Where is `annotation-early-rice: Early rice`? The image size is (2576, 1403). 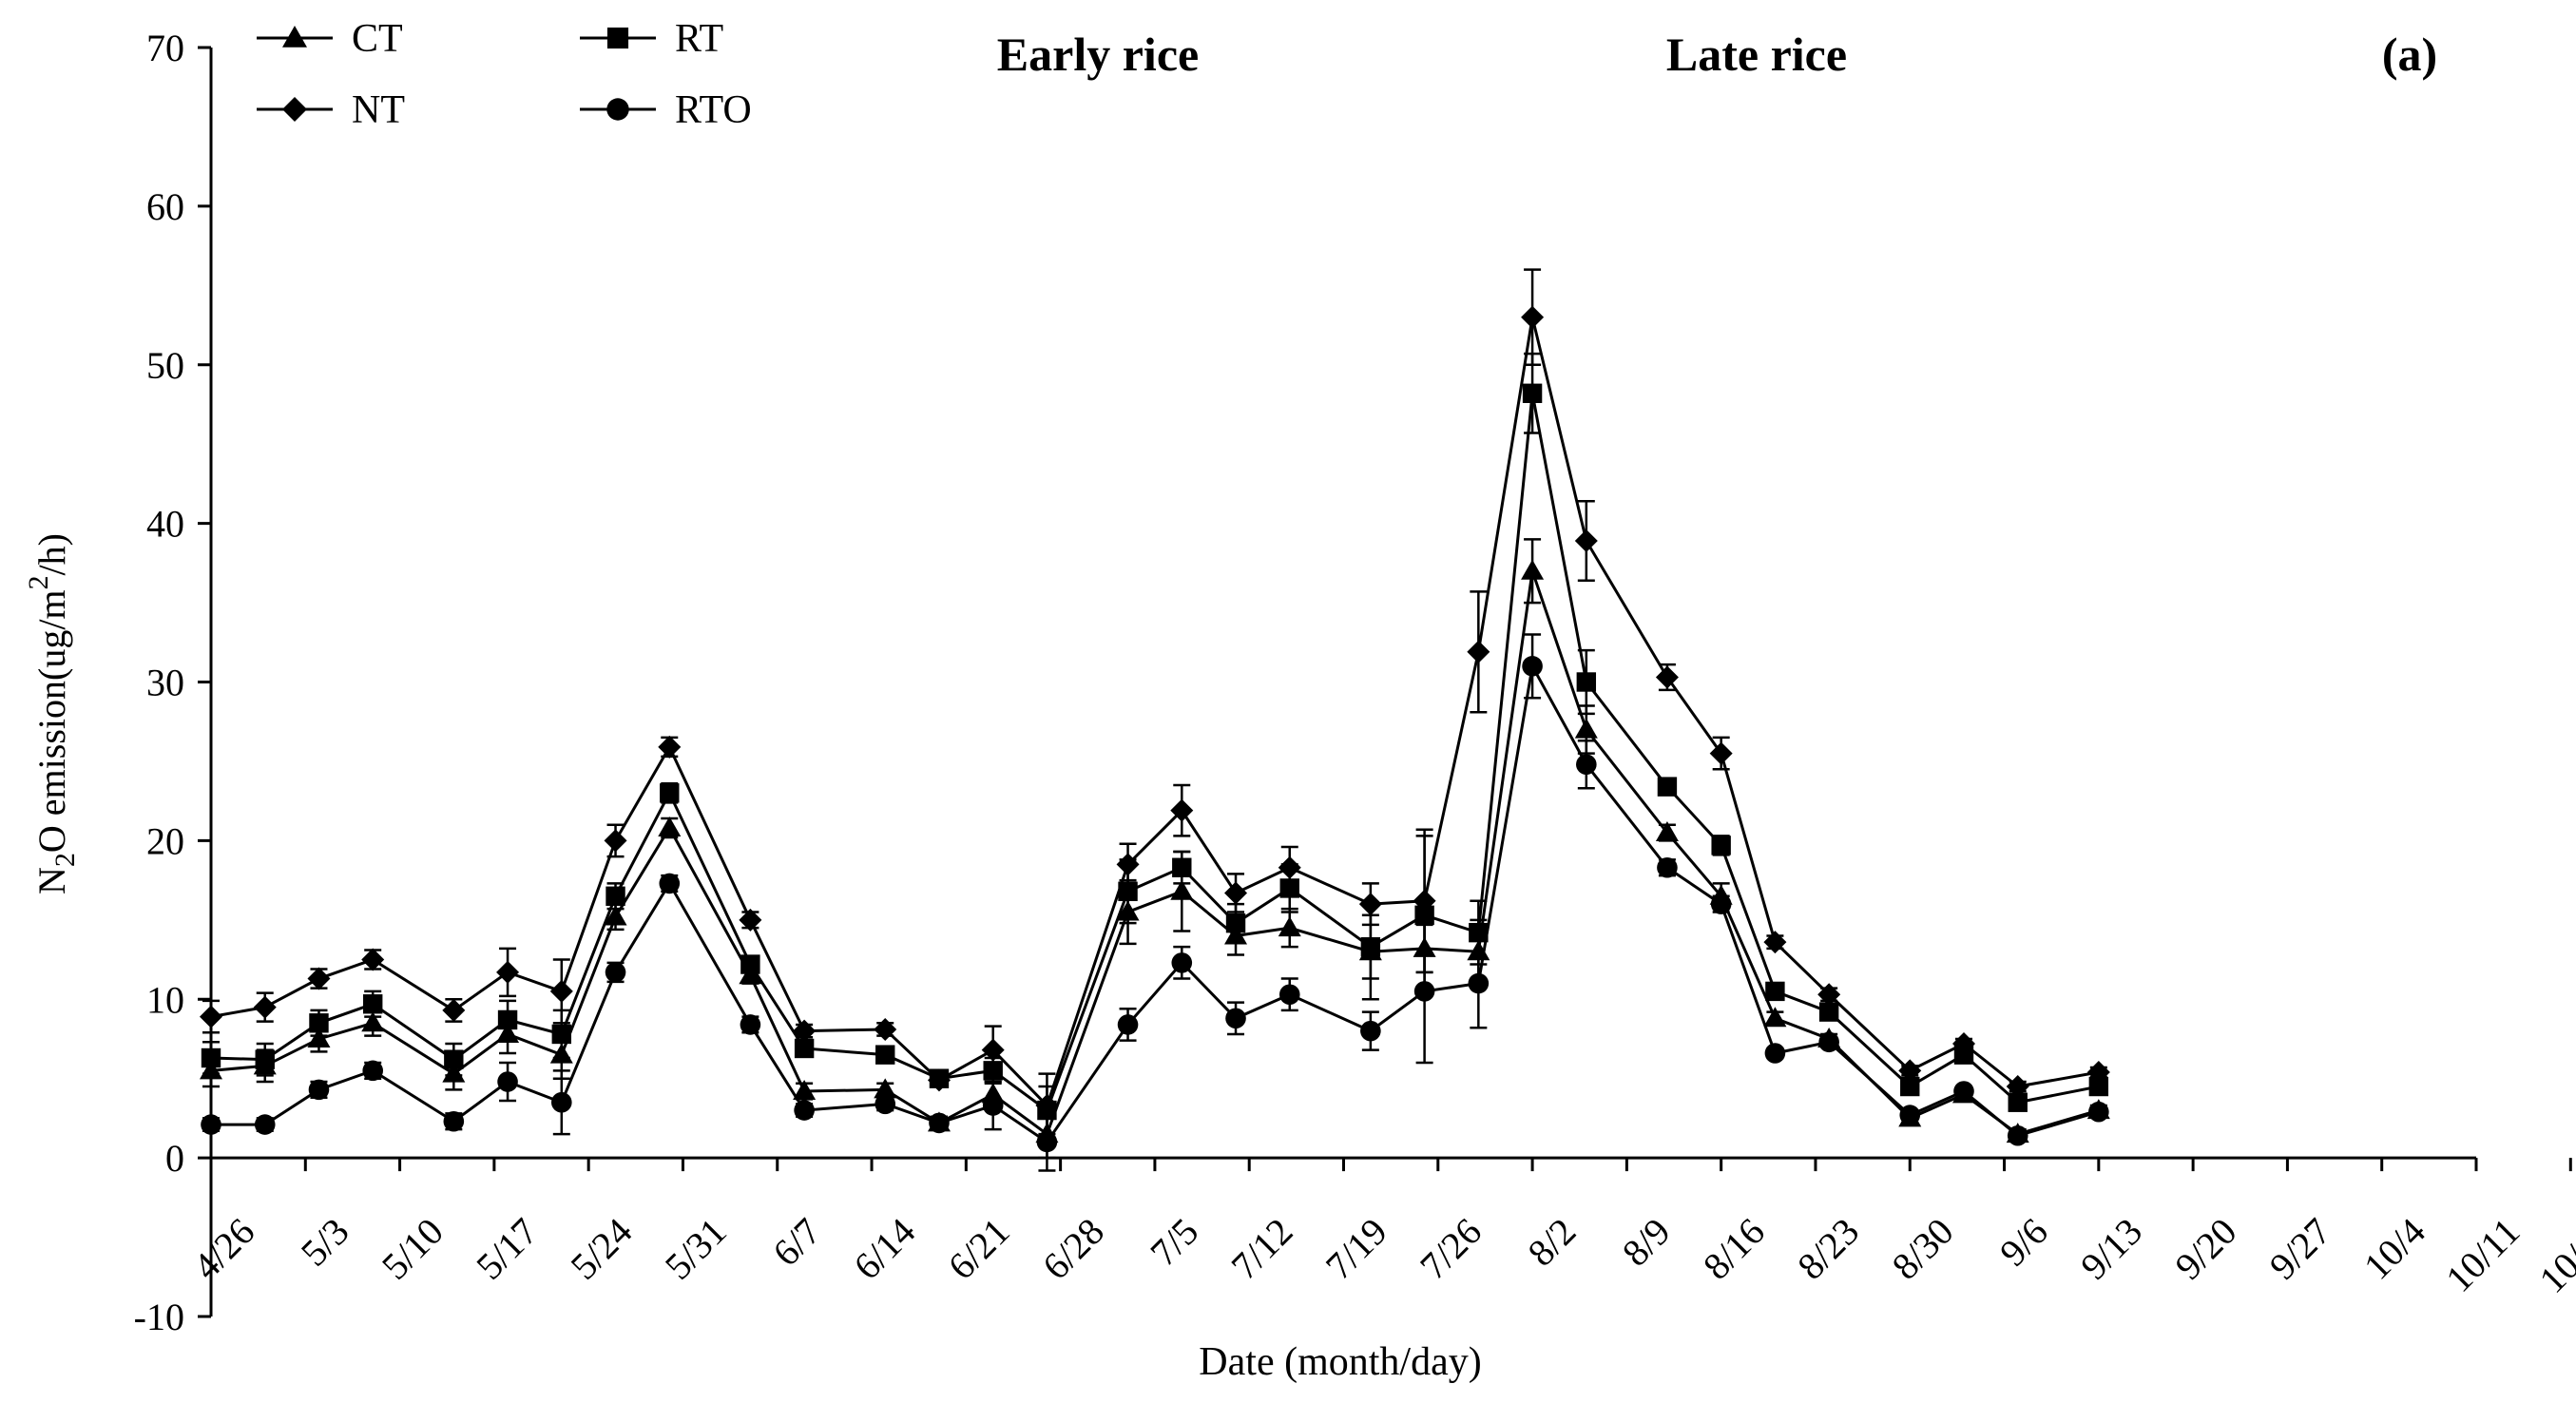 annotation-early-rice: Early rice is located at coordinates (1098, 54).